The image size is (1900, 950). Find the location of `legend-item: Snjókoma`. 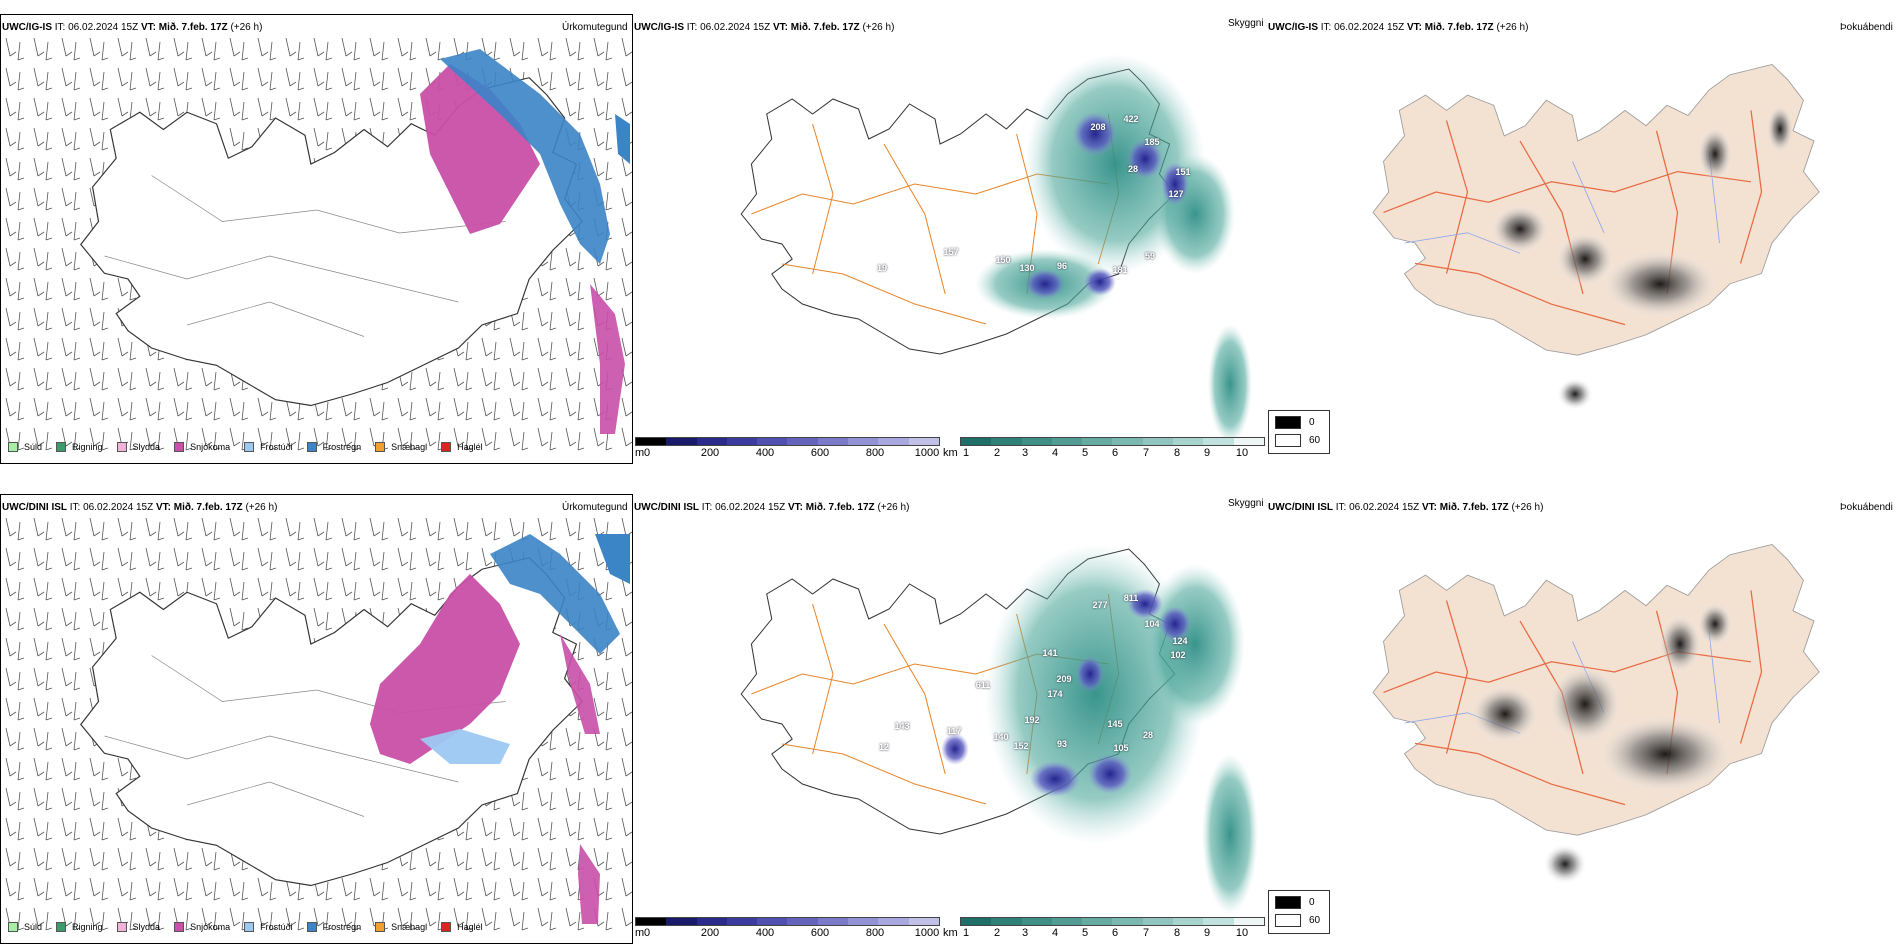

legend-item: Snjókoma is located at coordinates (202, 927).